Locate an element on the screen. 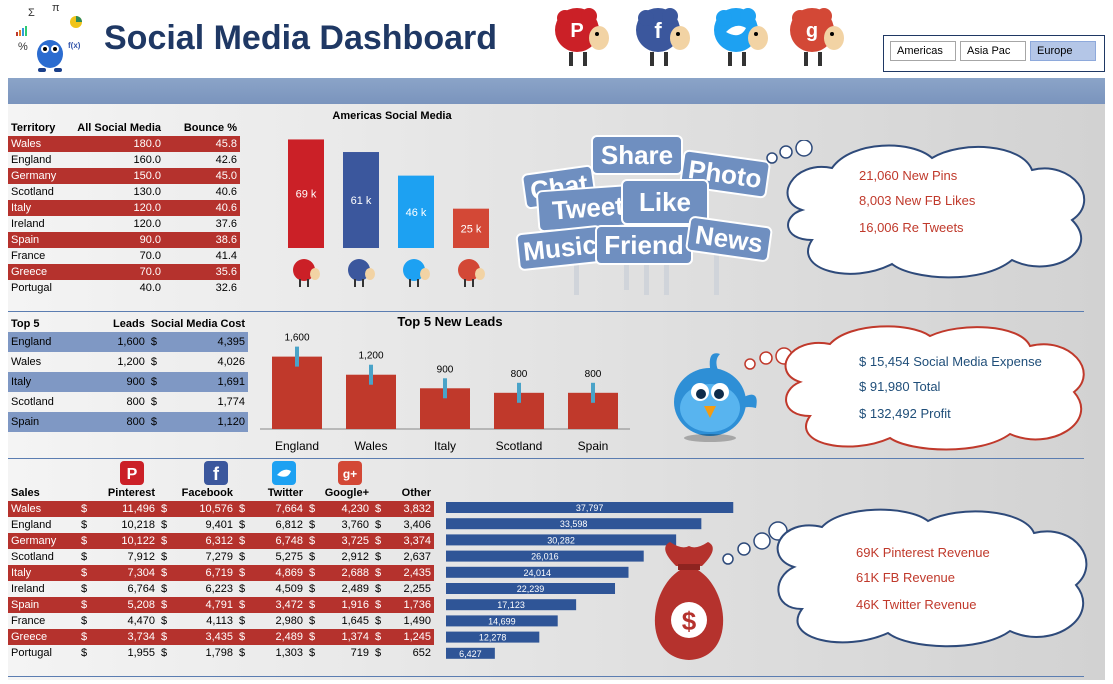  sales-country: Germany is located at coordinates (43, 541).